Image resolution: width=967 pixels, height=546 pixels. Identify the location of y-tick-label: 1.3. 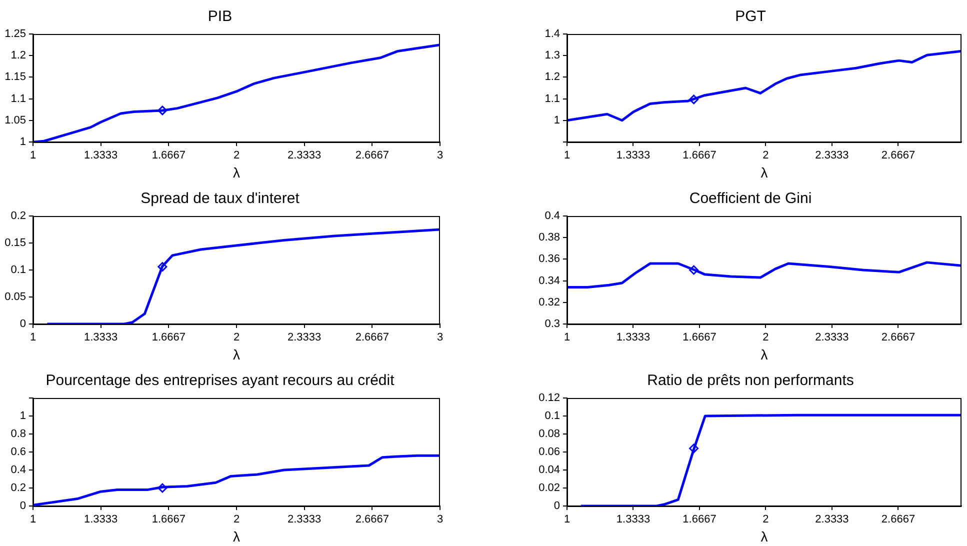
(552, 56).